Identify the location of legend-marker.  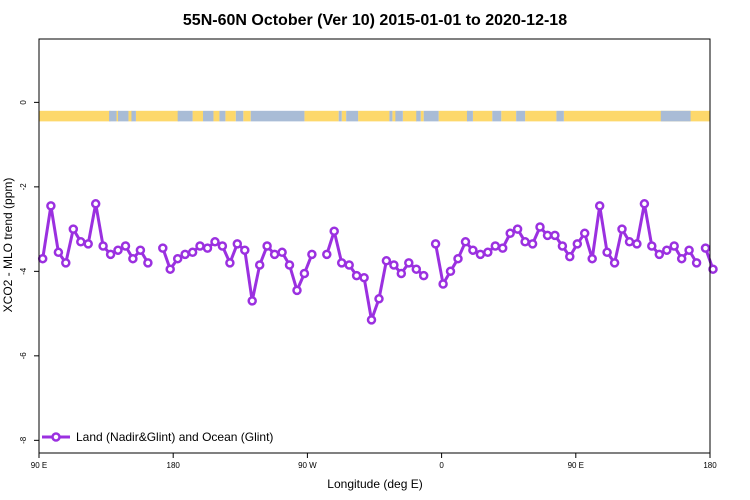
(56, 437).